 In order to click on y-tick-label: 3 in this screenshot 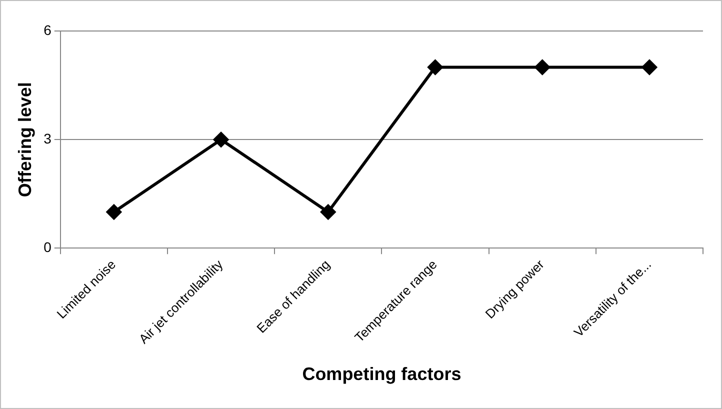, I will do `click(48, 138)`.